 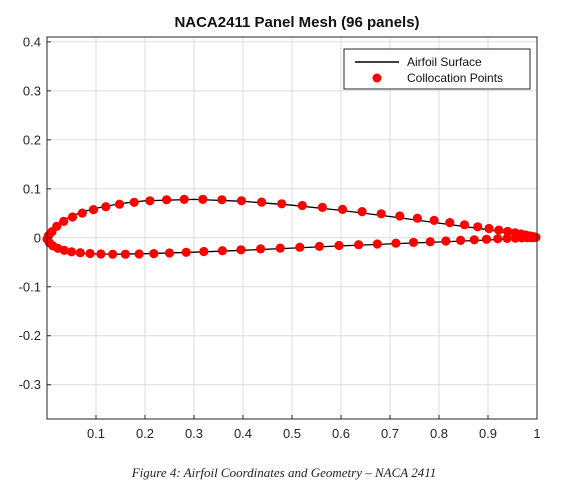 What do you see at coordinates (30, 384) in the screenshot?
I see `y-tick-label: -0.3` at bounding box center [30, 384].